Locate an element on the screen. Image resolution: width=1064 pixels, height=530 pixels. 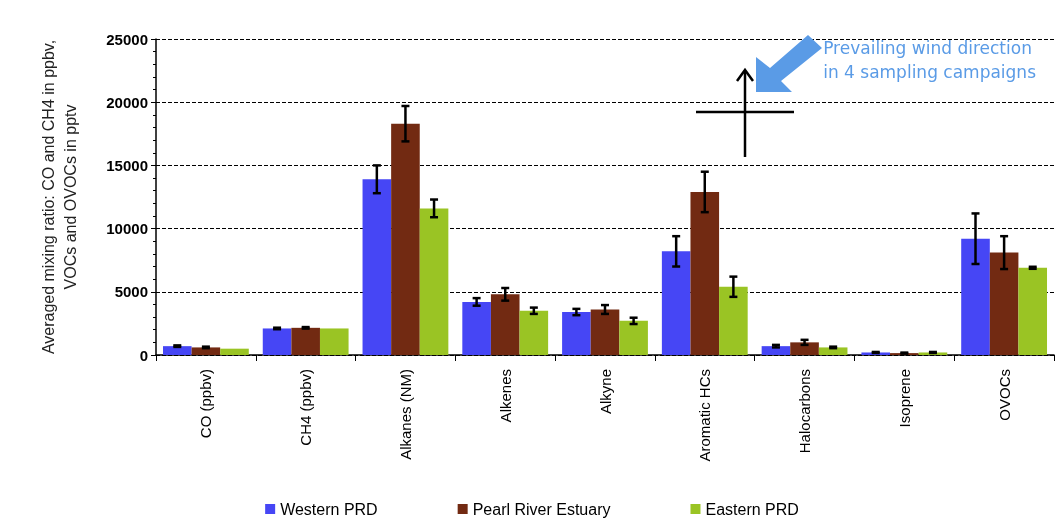
x-tick-label: Halocarbons is located at coordinates (805, 411).